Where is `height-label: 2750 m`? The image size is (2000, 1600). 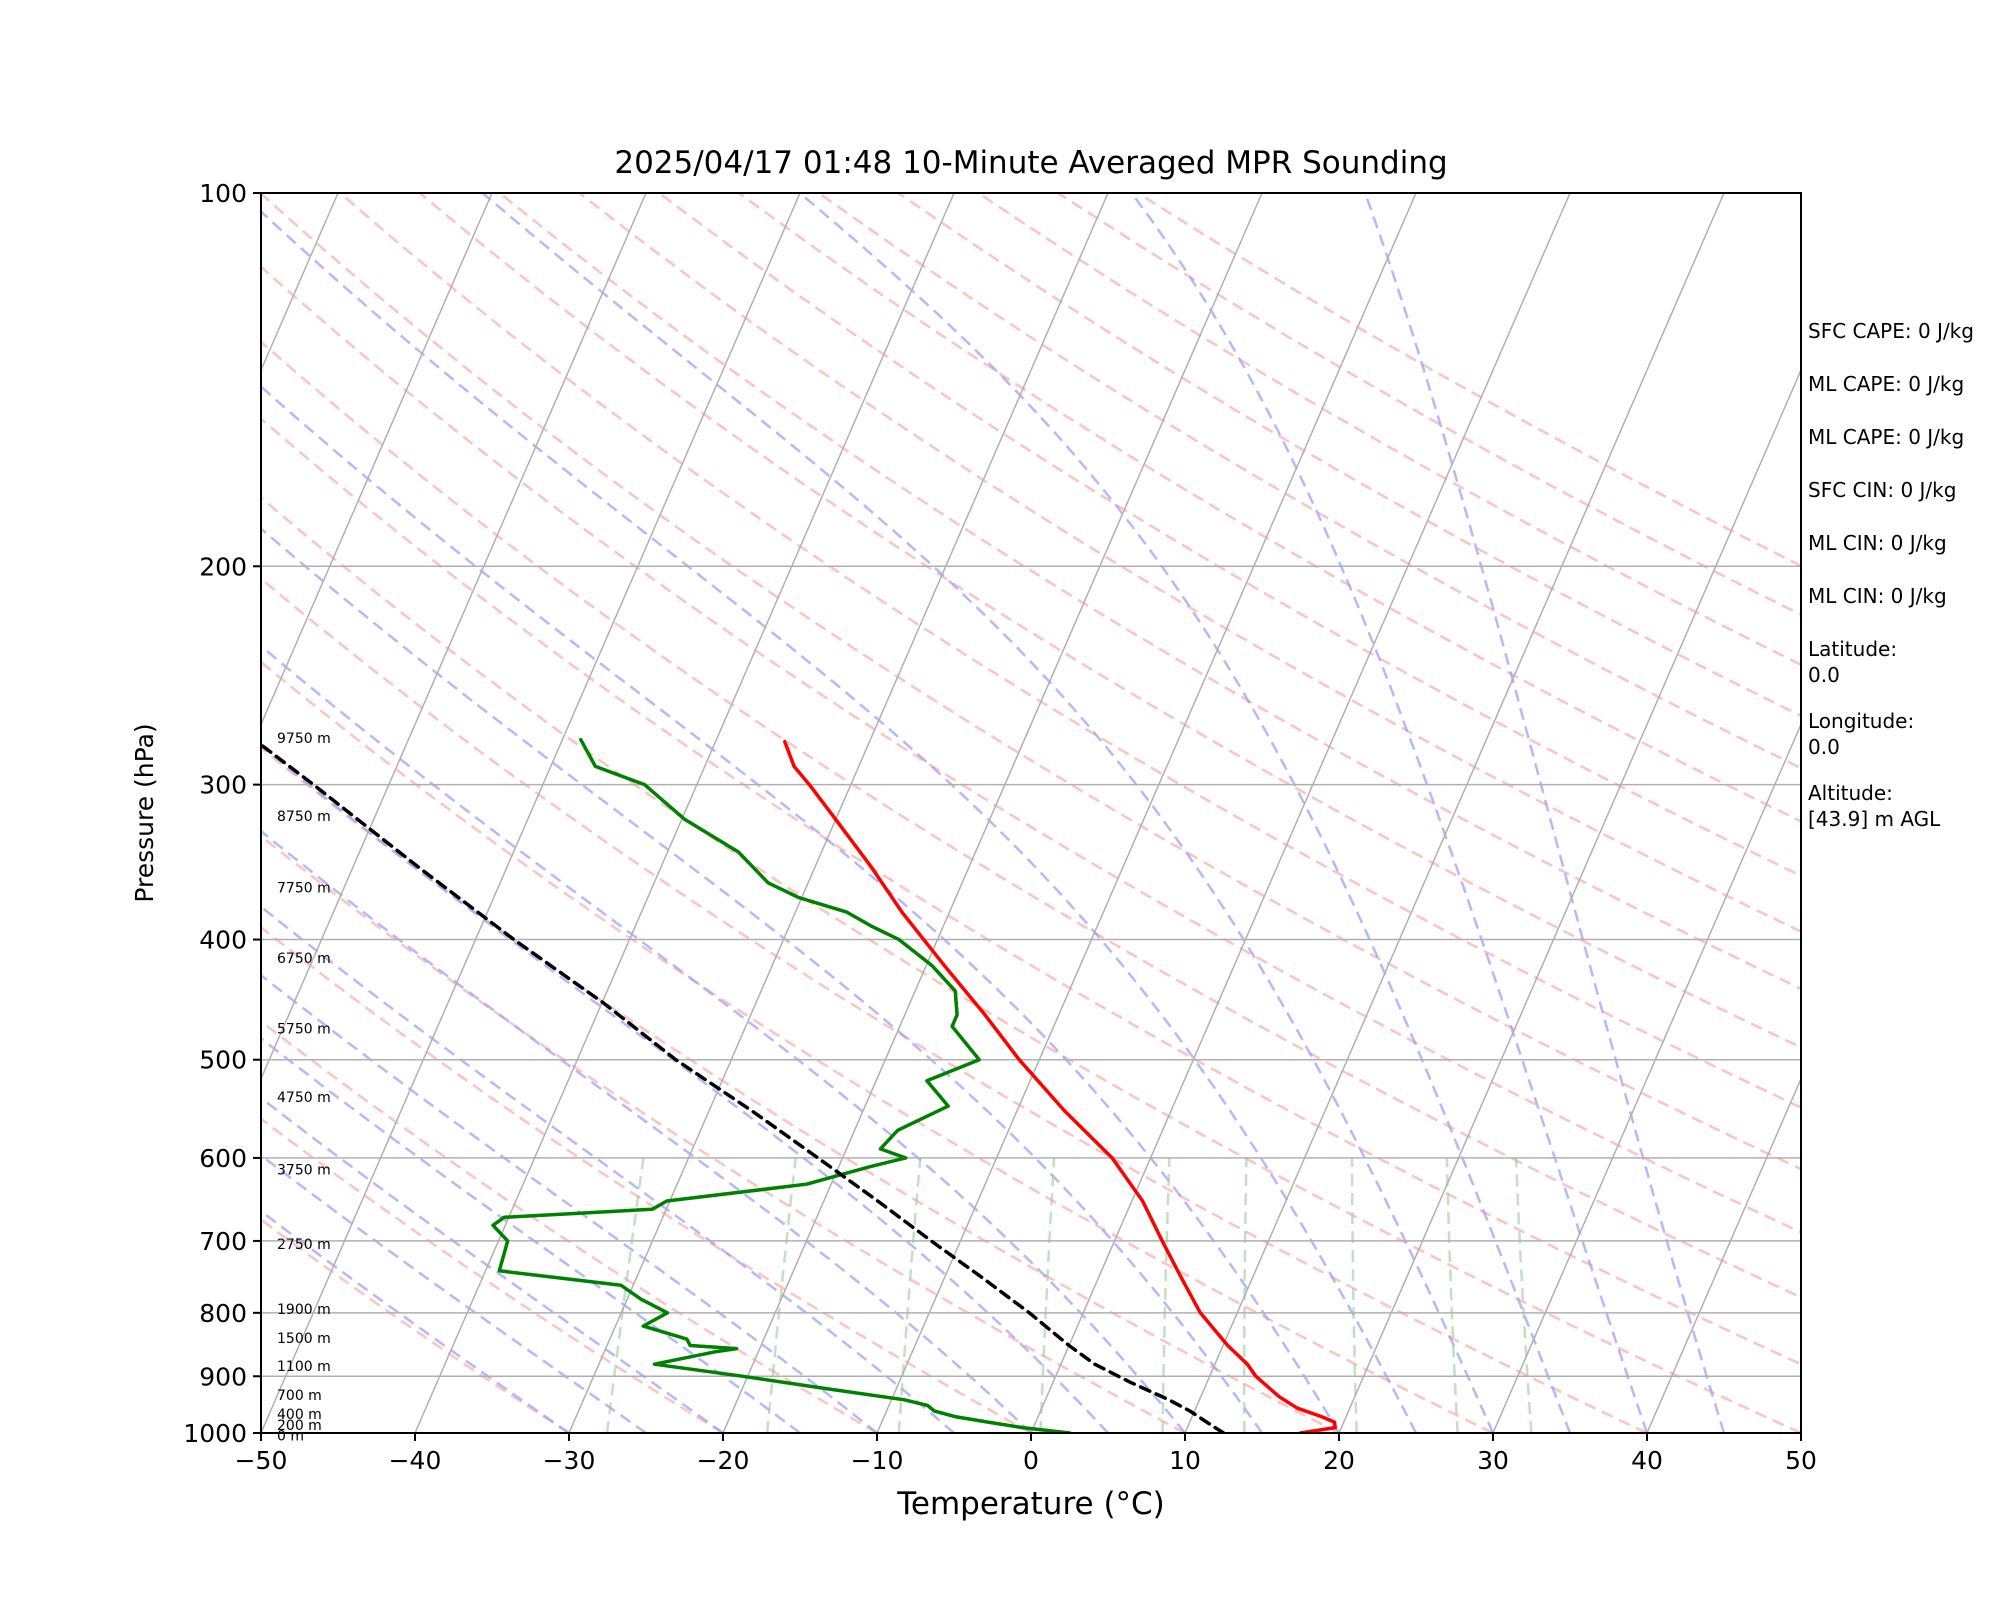 height-label: 2750 m is located at coordinates (304, 1245).